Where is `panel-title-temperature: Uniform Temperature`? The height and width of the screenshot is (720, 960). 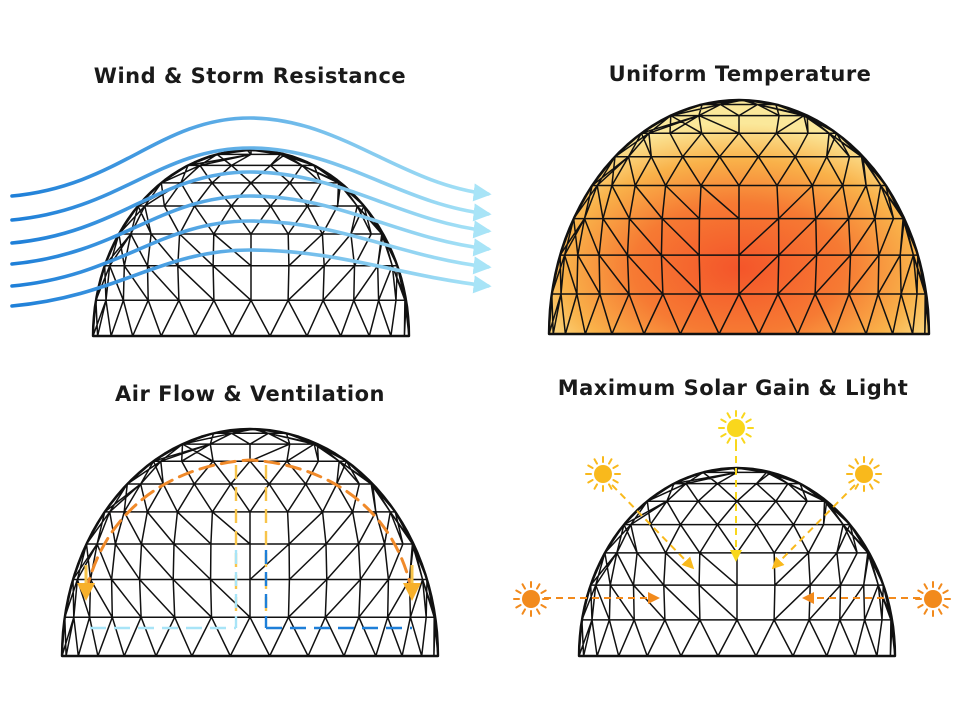
panel-title-temperature: Uniform Temperature is located at coordinates (740, 74).